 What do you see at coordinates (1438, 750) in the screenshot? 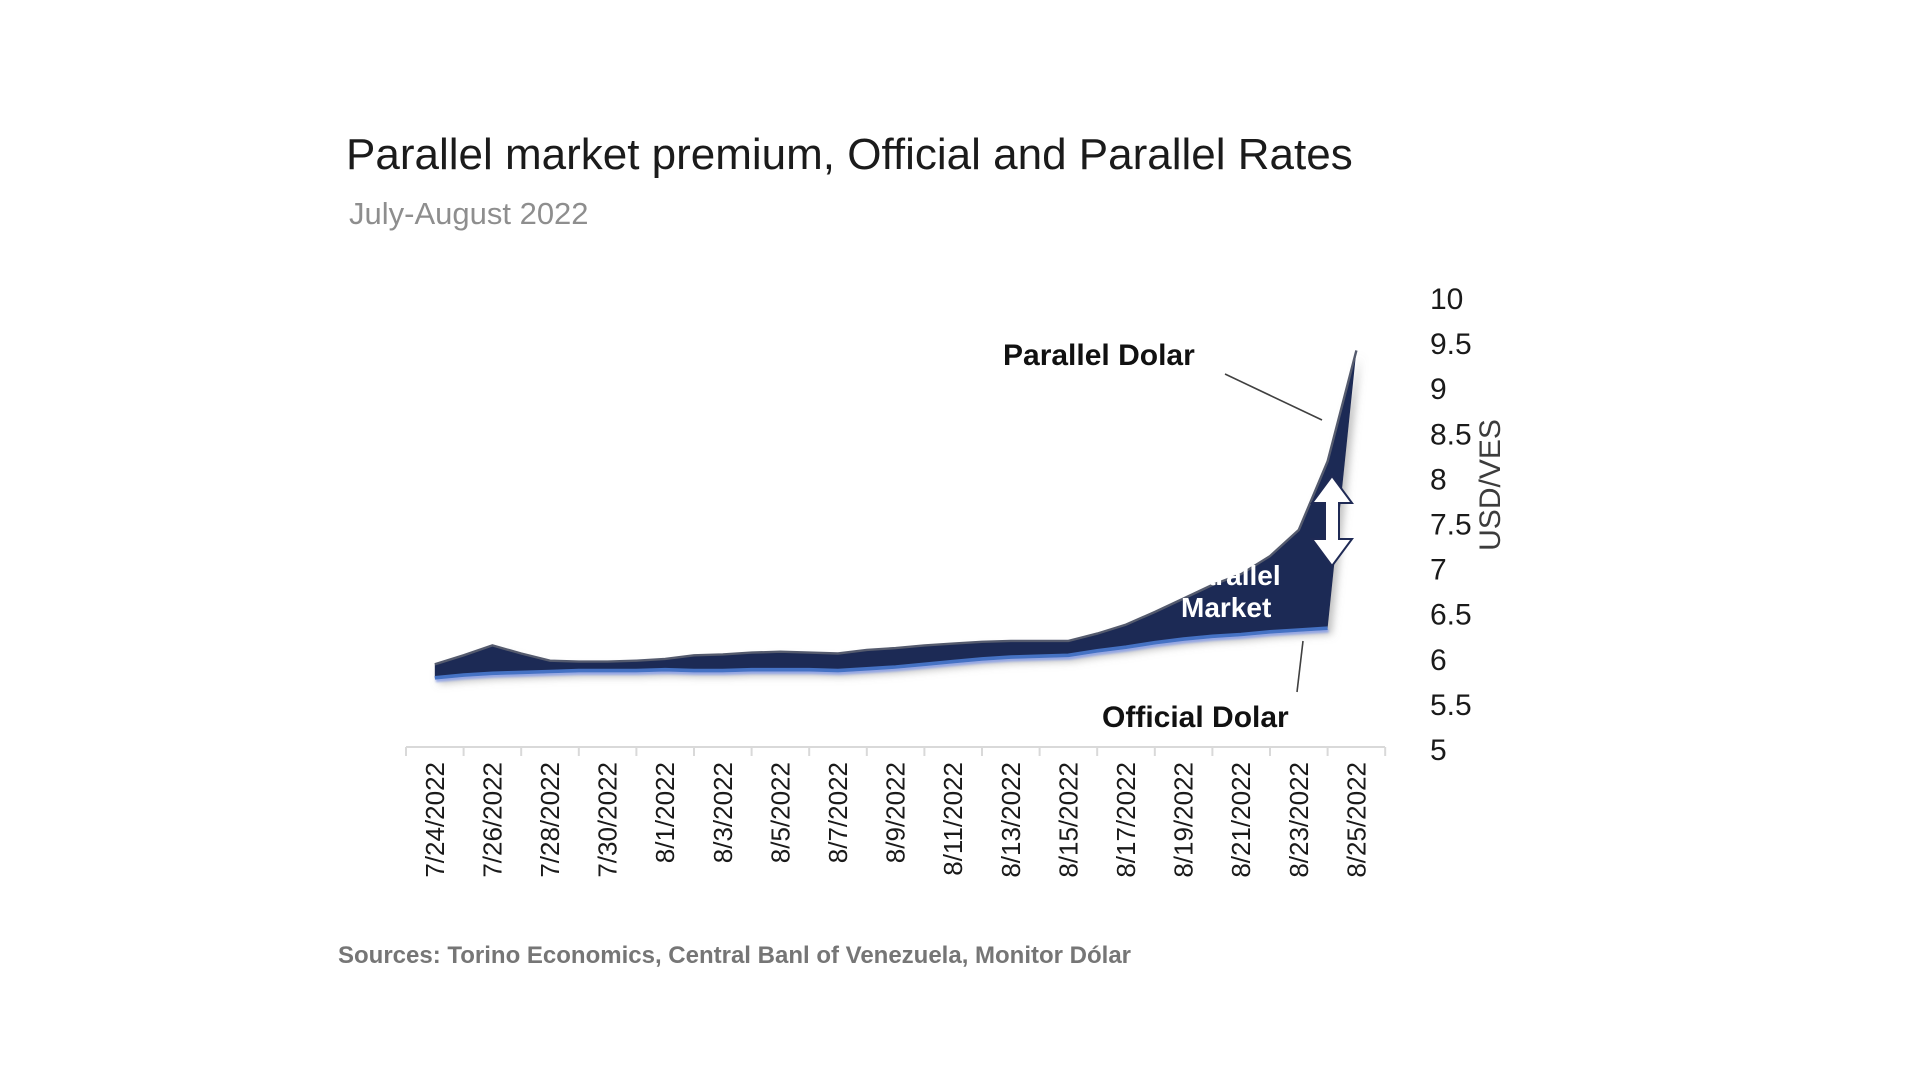
I see `y-tick-label: 5` at bounding box center [1438, 750].